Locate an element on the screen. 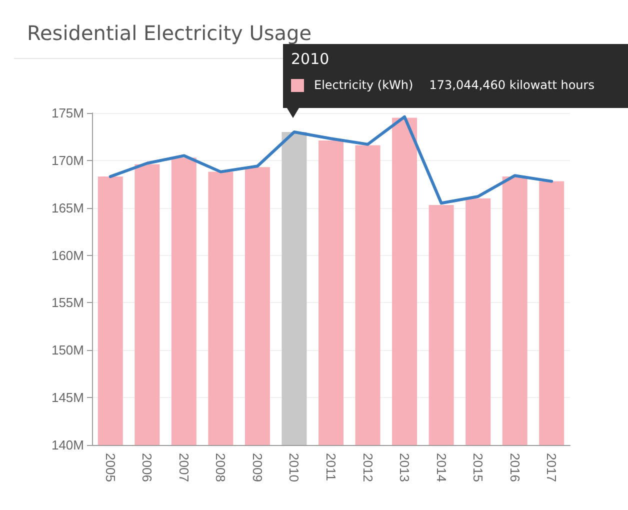 This screenshot has height=510, width=628. x-tick-label: 2013 is located at coordinates (404, 467).